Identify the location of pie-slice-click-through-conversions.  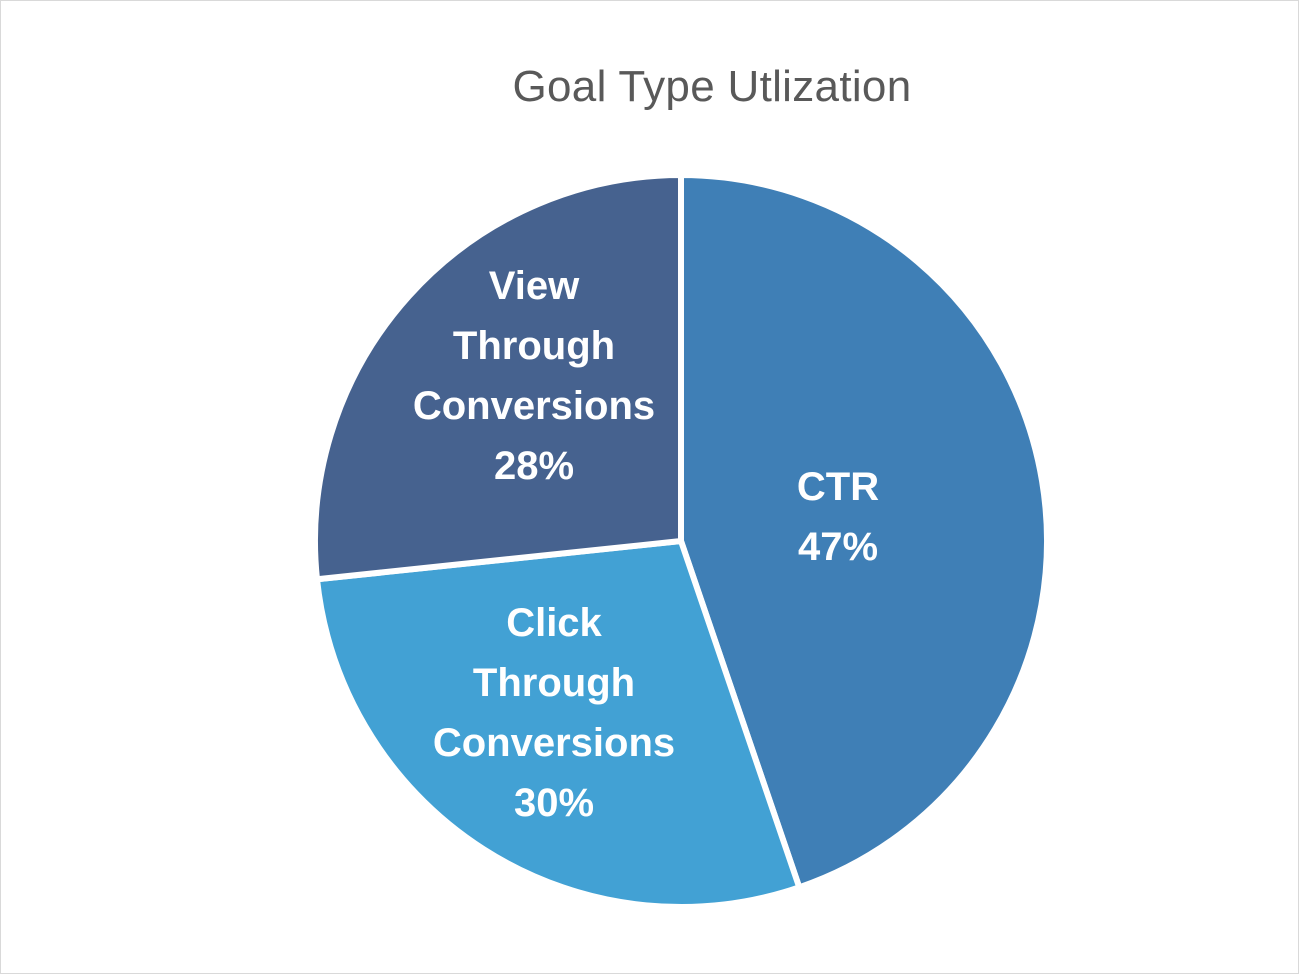
(558, 724).